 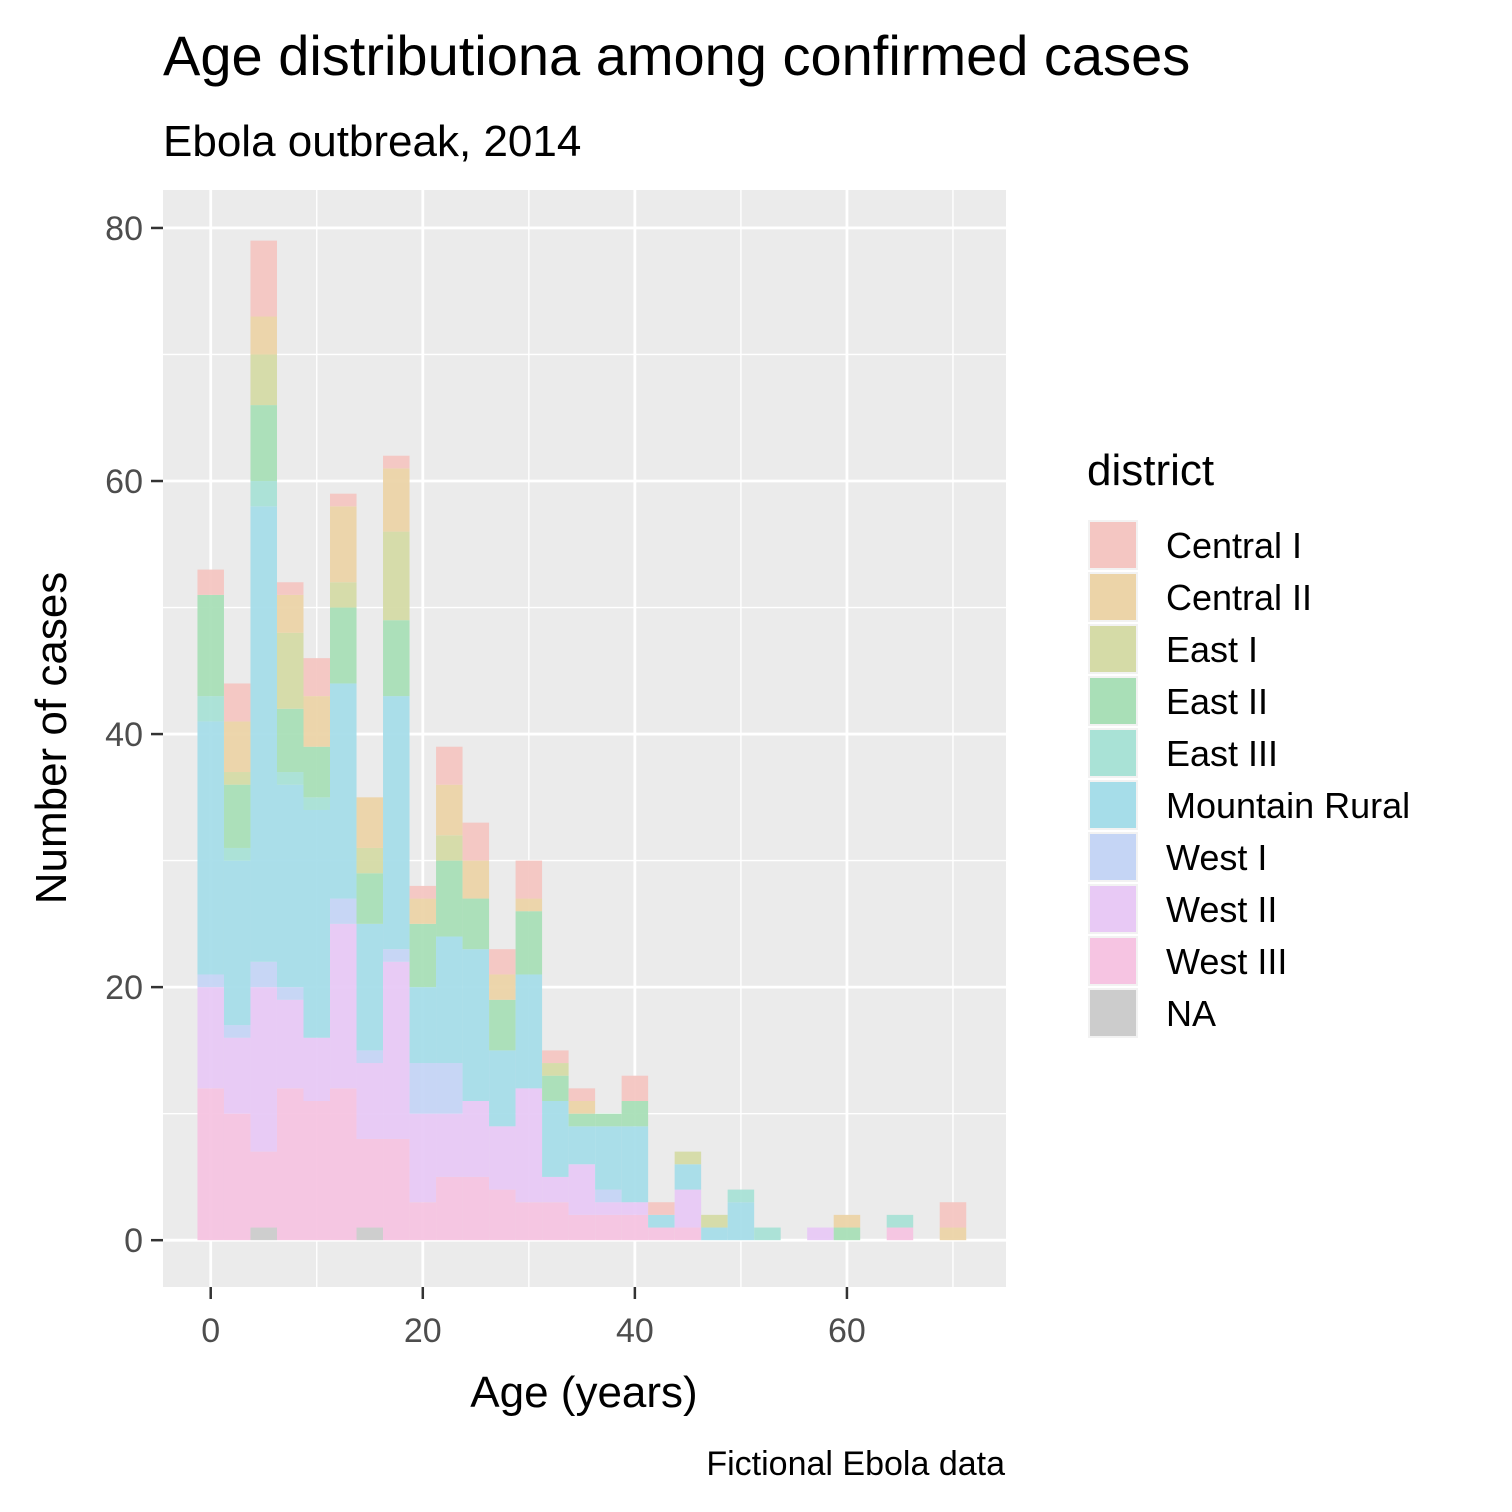 I want to click on x-tick-label: 0, so click(x=210, y=1331).